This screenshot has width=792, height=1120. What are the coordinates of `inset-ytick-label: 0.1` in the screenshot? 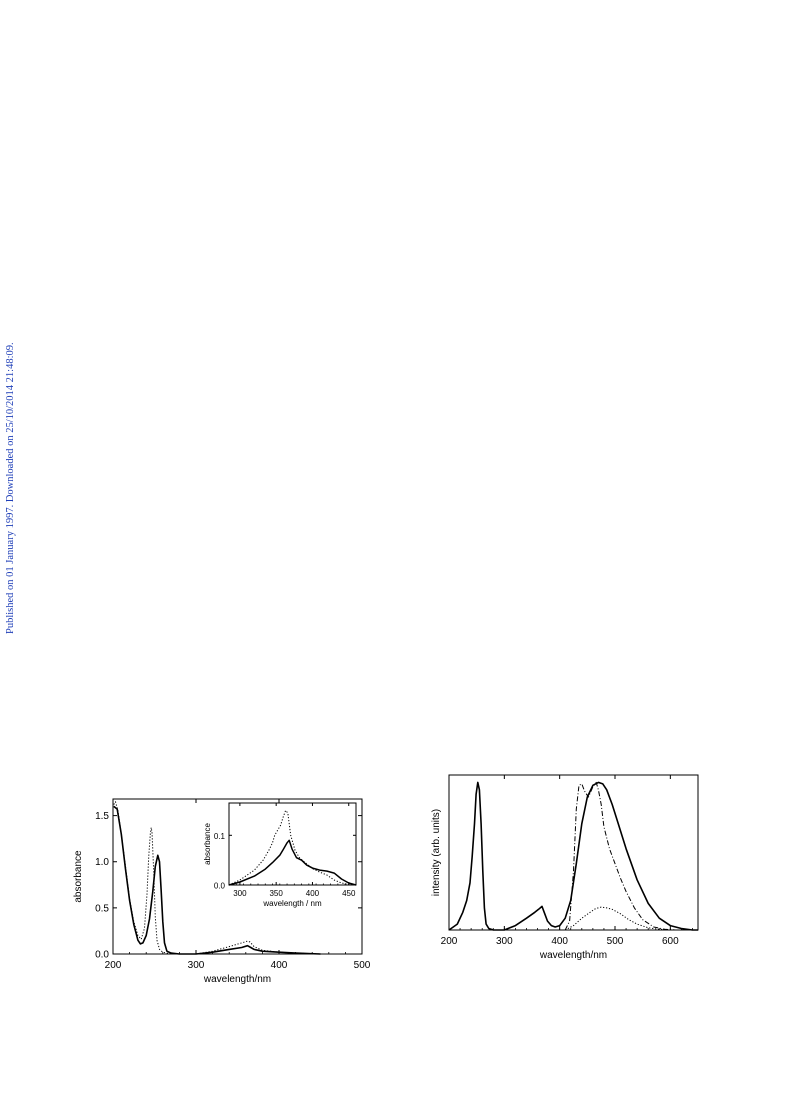 It's located at (220, 836).